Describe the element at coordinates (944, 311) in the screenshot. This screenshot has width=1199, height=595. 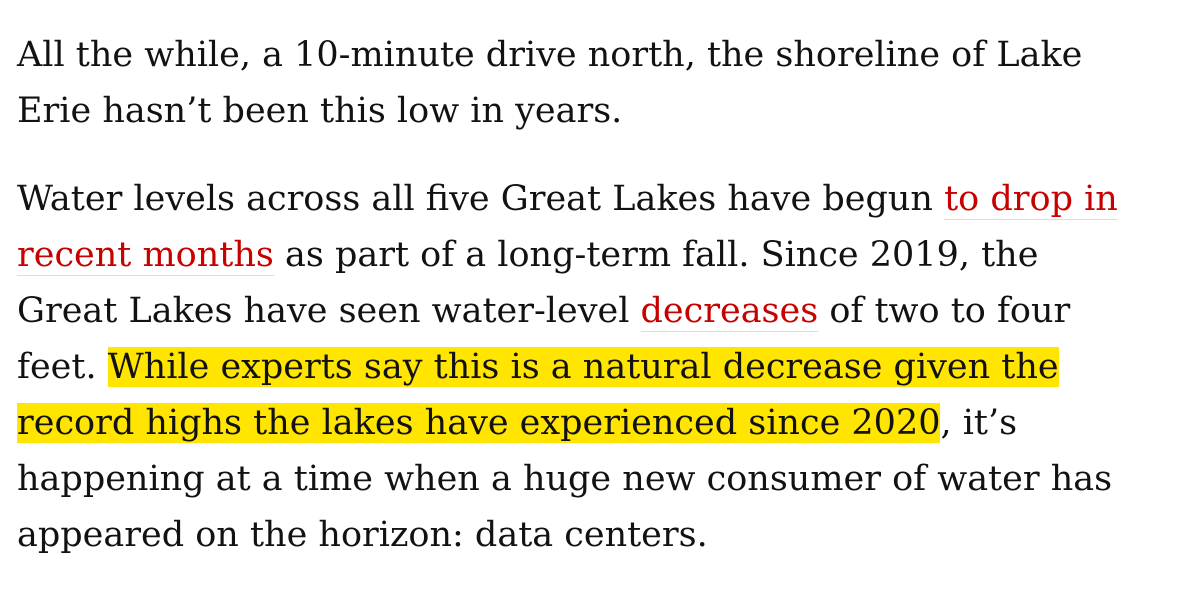
I see `text-run: of two to four` at that location.